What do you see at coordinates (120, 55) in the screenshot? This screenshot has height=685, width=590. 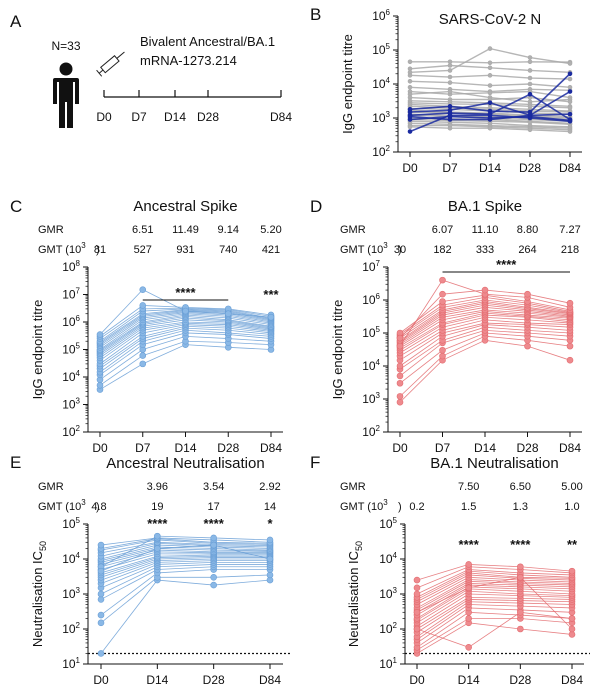 I see `syringe-icon-needle` at bounding box center [120, 55].